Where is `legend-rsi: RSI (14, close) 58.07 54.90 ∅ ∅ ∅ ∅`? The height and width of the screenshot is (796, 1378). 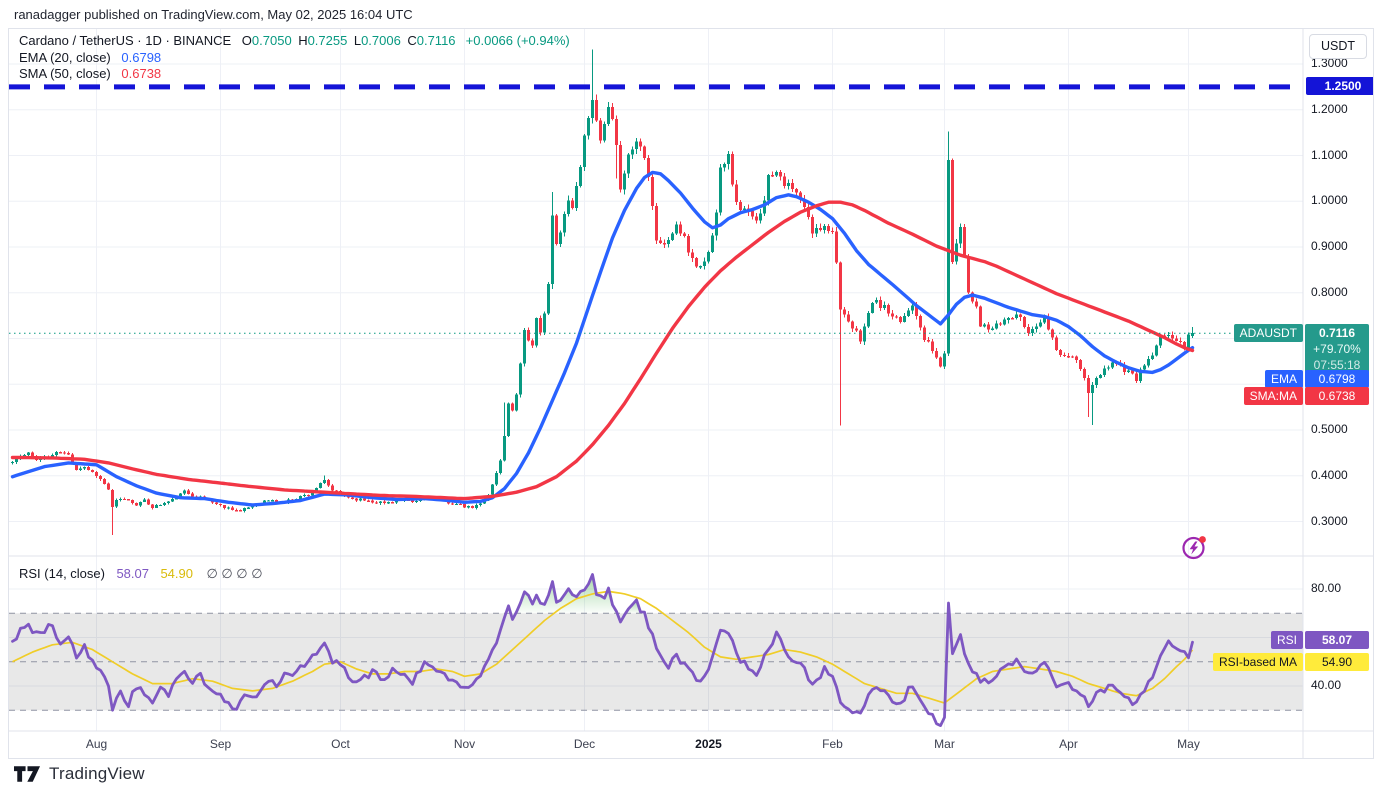
legend-rsi: RSI (14, close) 58.07 54.90 ∅ ∅ ∅ ∅ is located at coordinates (141, 574).